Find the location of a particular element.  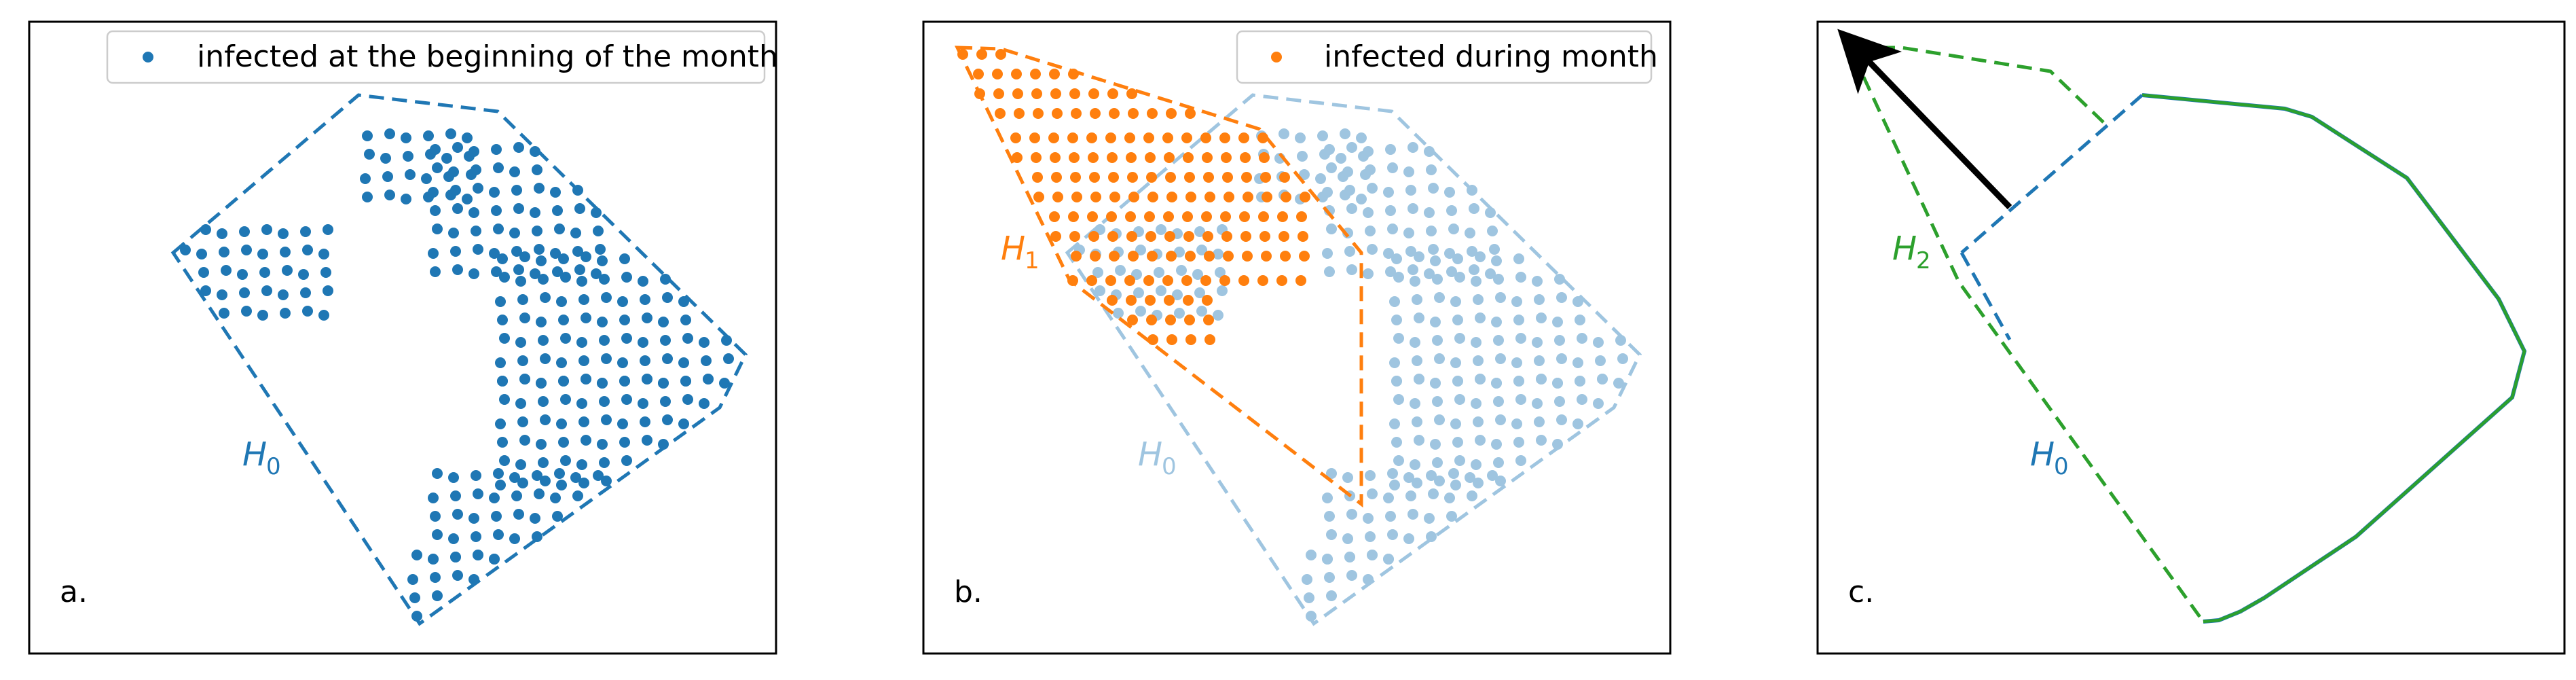

hull-h0-dashed-lower is located at coordinates (1985, 296).